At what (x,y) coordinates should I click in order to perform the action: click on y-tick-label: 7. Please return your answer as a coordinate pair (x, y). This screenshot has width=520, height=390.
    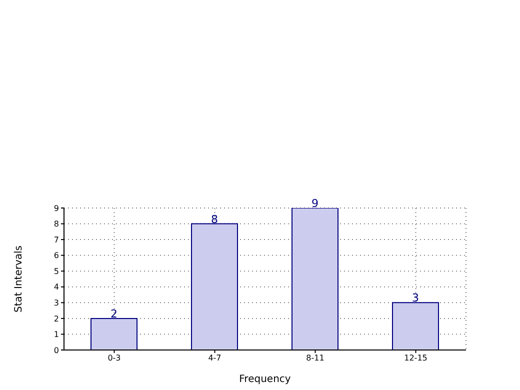
    Looking at the image, I should click on (56, 239).